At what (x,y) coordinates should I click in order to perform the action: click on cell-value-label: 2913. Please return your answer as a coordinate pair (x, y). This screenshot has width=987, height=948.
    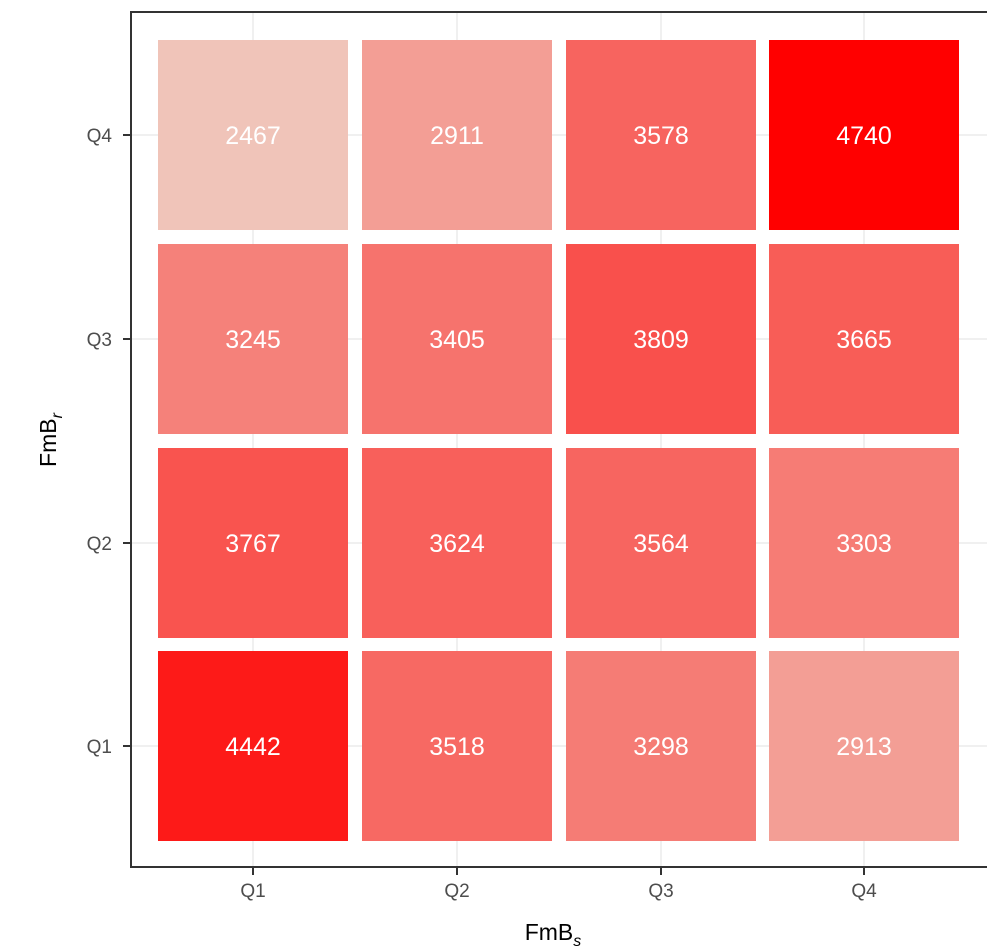
    Looking at the image, I should click on (864, 747).